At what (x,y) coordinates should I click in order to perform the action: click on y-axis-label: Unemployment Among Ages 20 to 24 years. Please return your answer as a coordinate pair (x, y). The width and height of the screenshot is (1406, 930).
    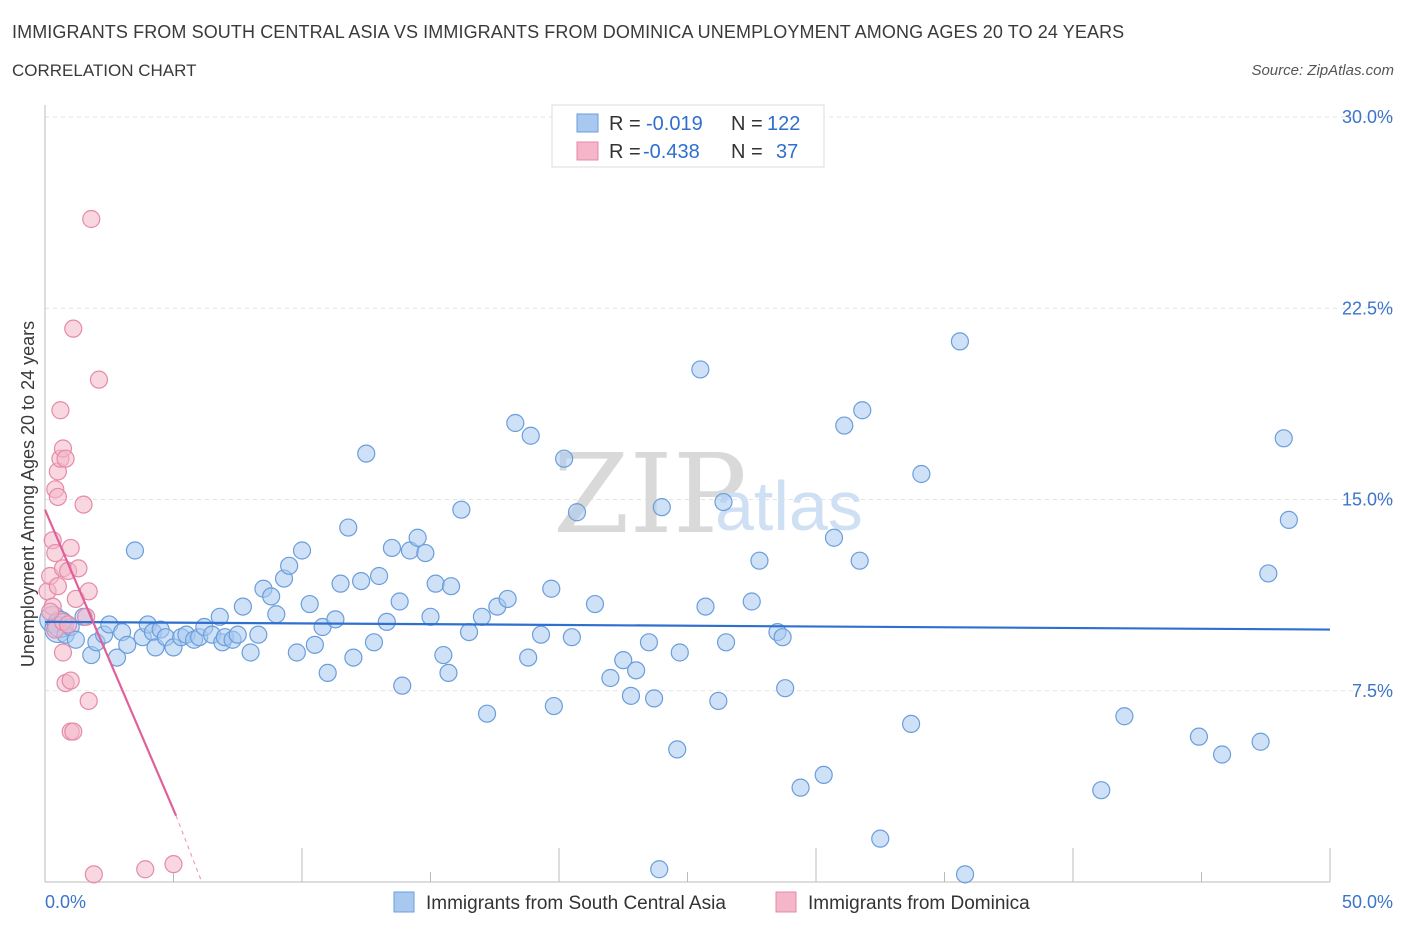
    Looking at the image, I should click on (28, 494).